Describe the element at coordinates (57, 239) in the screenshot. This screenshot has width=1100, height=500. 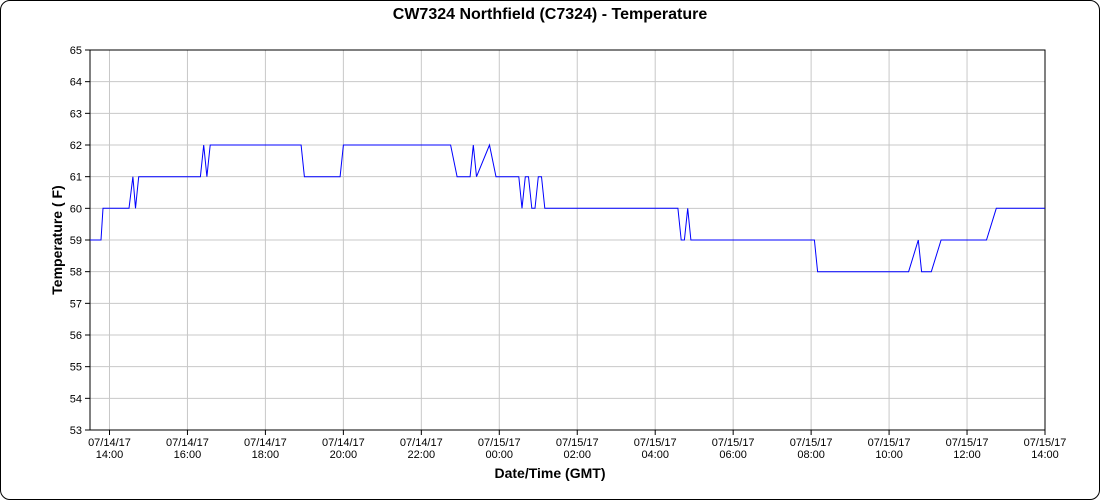
I see `y-axis-title: Temperature ( F)` at that location.